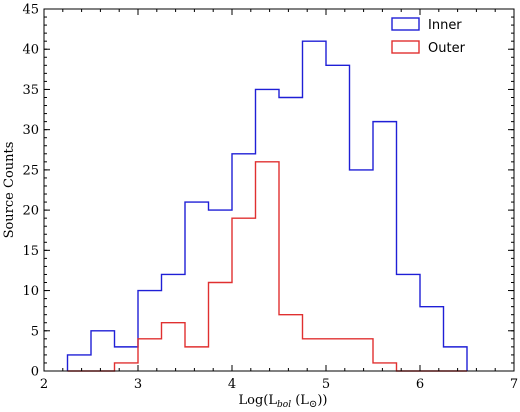 This screenshot has height=412, width=520. I want to click on x-tick-label: 6, so click(420, 384).